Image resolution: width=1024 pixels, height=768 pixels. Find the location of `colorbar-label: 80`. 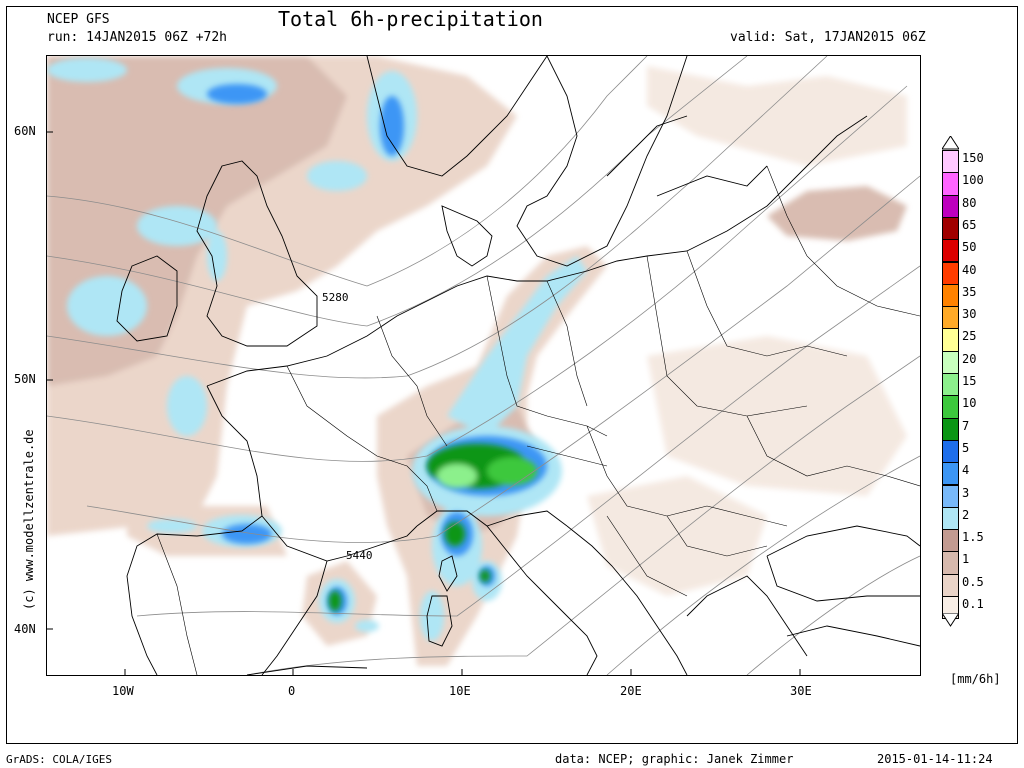

colorbar-label: 80 is located at coordinates (969, 202).